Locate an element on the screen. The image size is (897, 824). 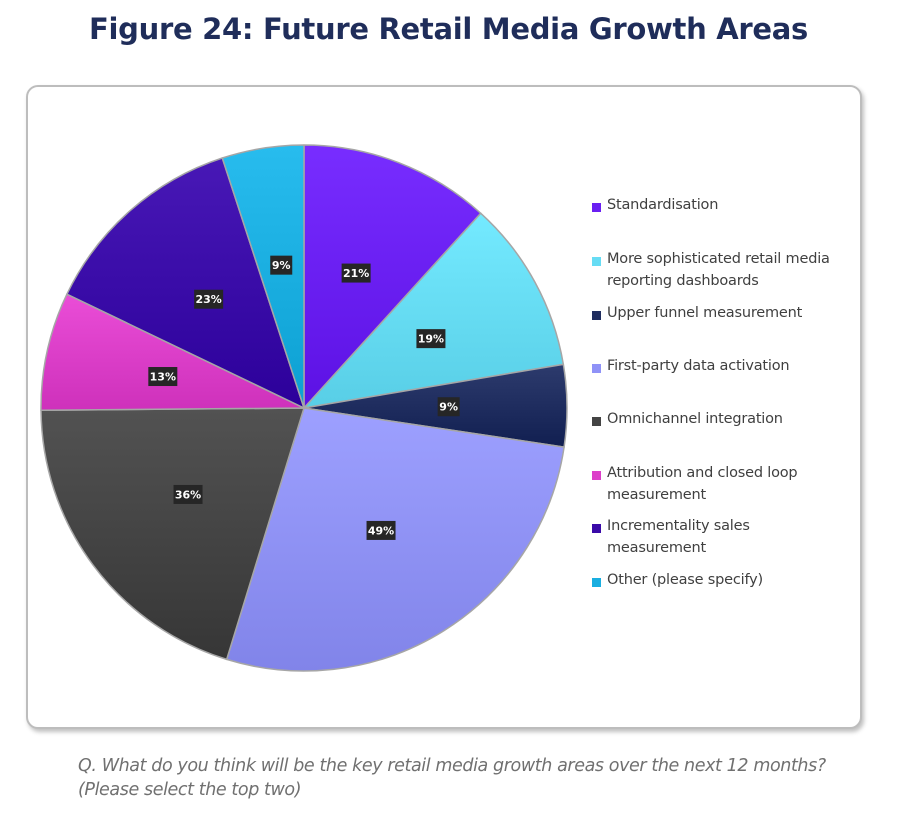
legend-label-line: Omnichannel integration is located at coordinates (695, 419).